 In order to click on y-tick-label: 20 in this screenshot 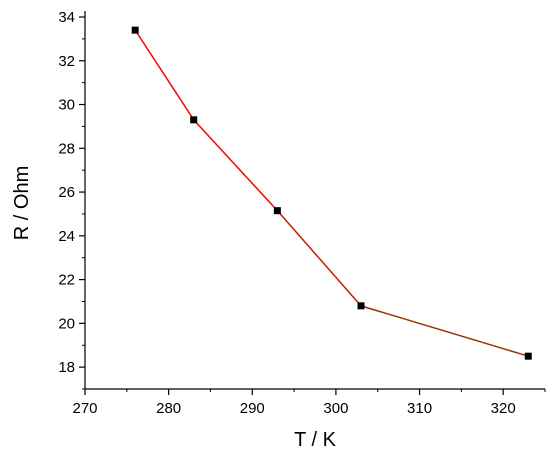, I will do `click(66, 323)`.